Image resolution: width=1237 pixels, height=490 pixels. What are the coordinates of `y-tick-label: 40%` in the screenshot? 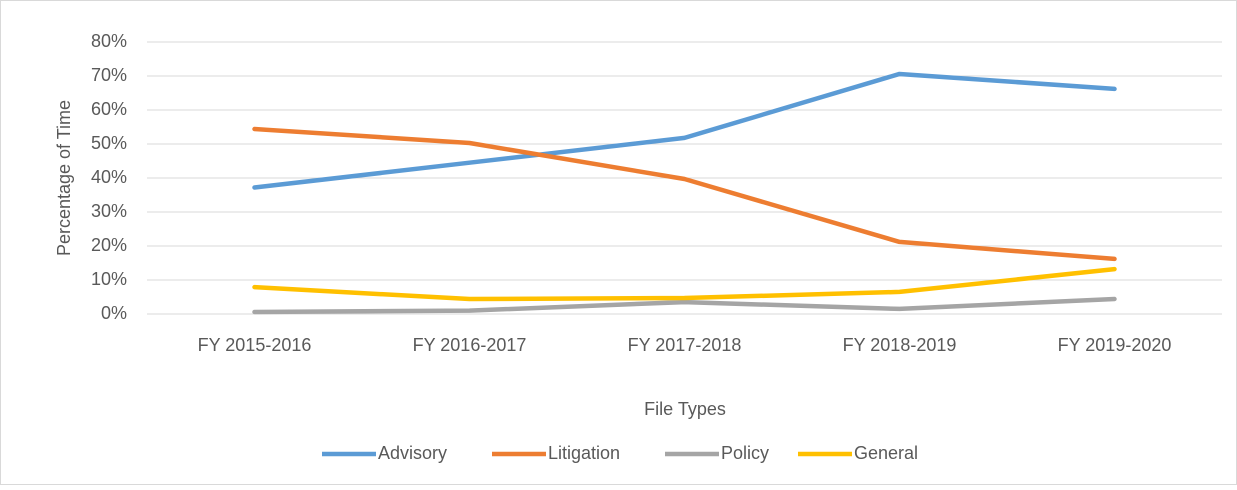 It's located at (109, 177).